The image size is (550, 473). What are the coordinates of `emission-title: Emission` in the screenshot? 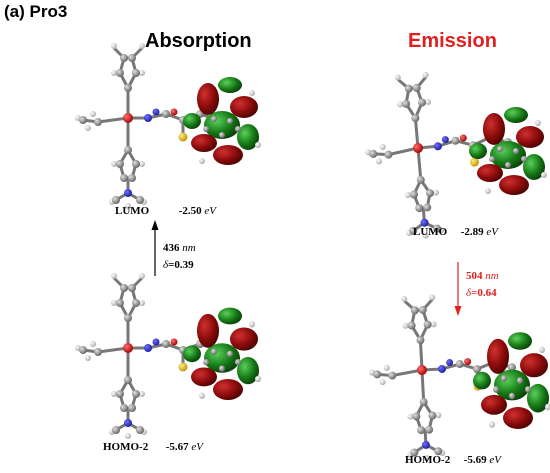 It's located at (452, 41).